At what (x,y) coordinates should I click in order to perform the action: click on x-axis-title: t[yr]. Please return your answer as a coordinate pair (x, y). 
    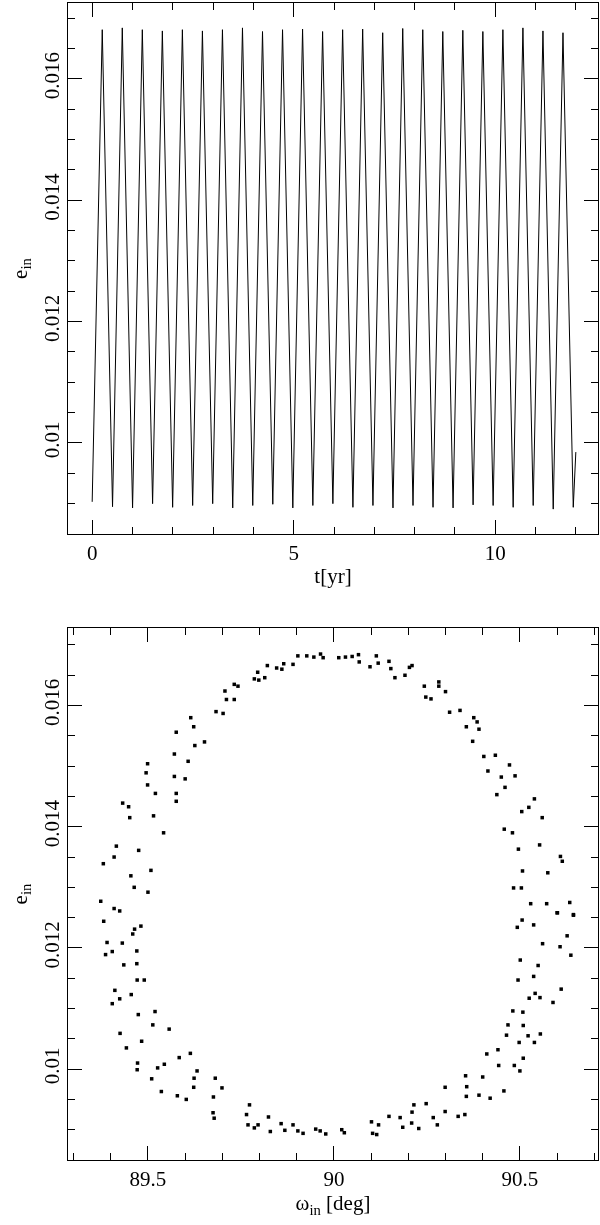
    Looking at the image, I should click on (333, 576).